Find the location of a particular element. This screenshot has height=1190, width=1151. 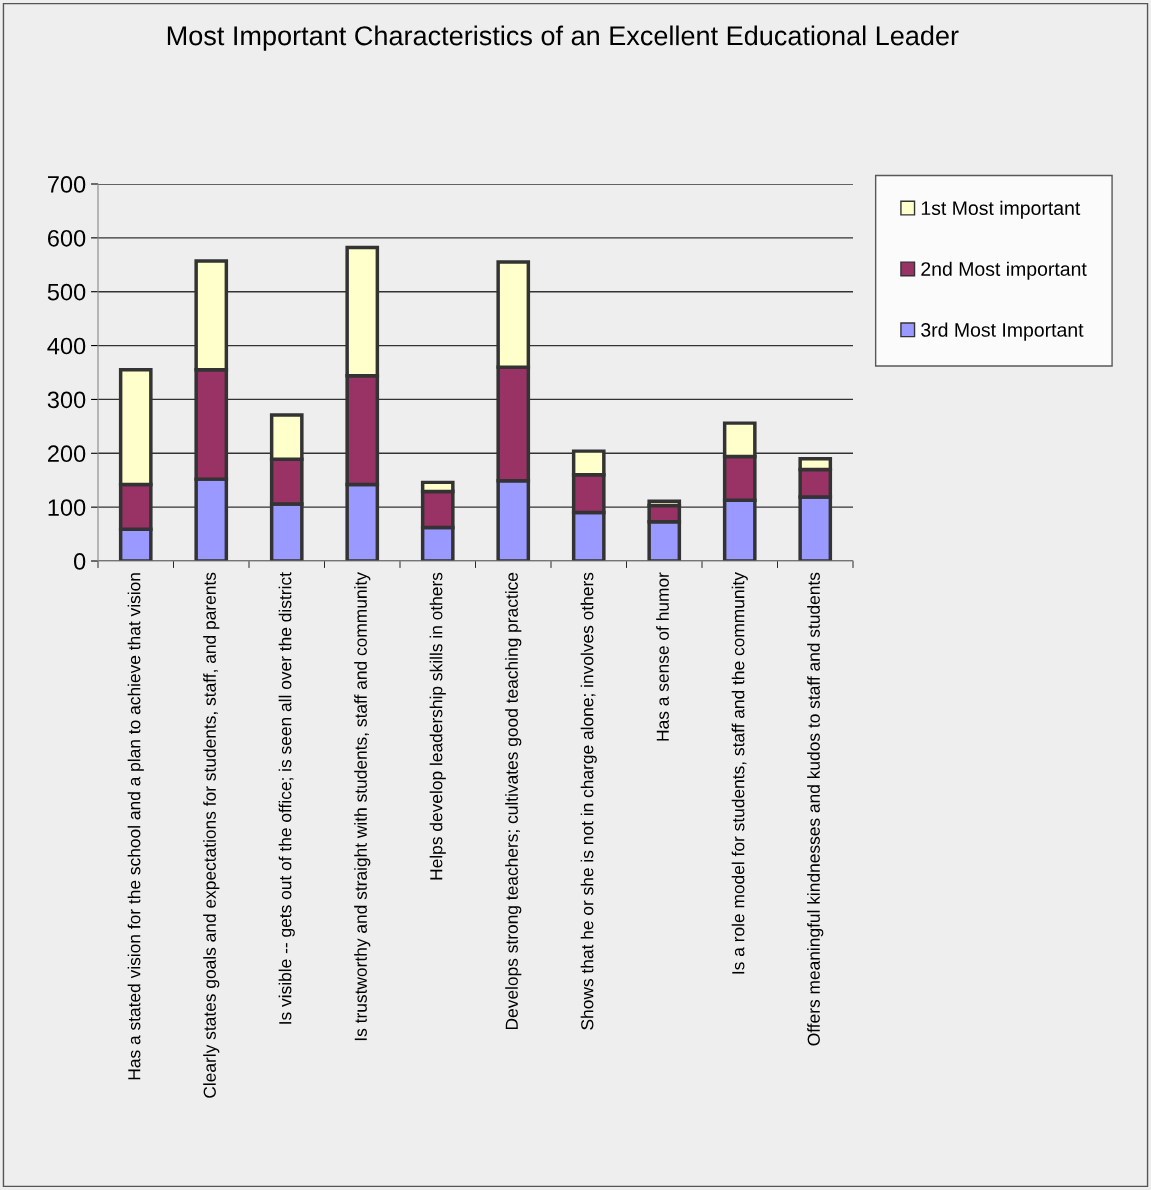

x-tick-label: Shows that he or she is not in charge alone; involves others is located at coordinates (588, 801).